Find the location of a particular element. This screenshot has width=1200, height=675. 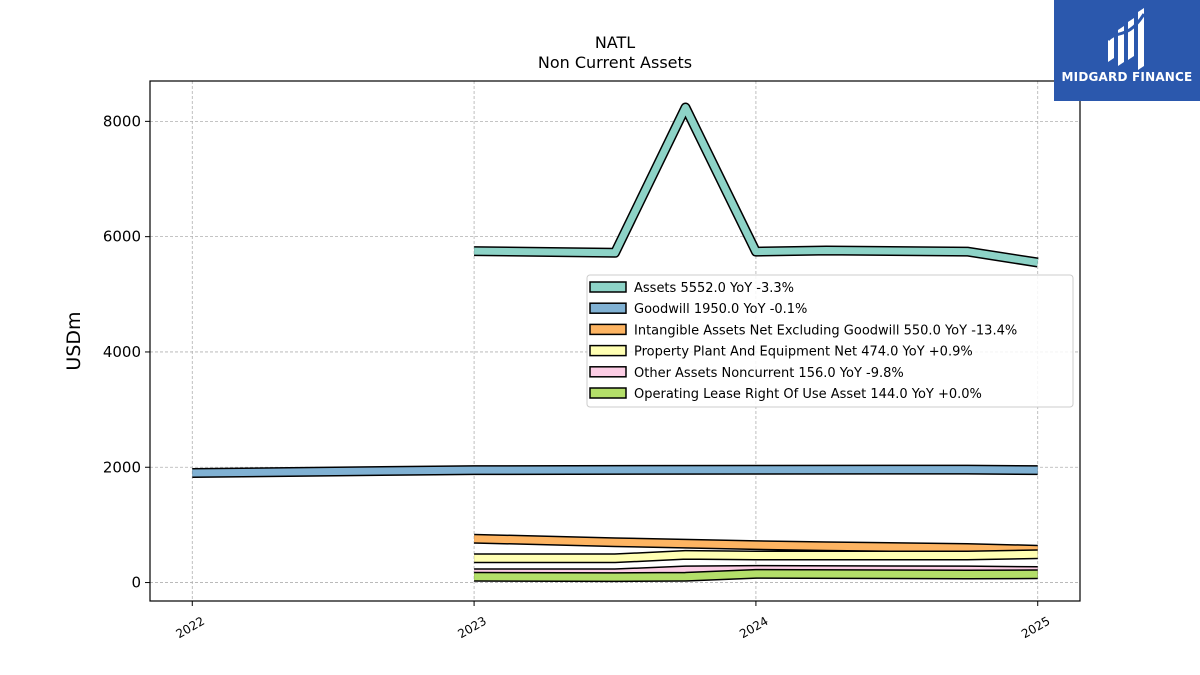

y-tick-label: 8000 is located at coordinates (122, 121).